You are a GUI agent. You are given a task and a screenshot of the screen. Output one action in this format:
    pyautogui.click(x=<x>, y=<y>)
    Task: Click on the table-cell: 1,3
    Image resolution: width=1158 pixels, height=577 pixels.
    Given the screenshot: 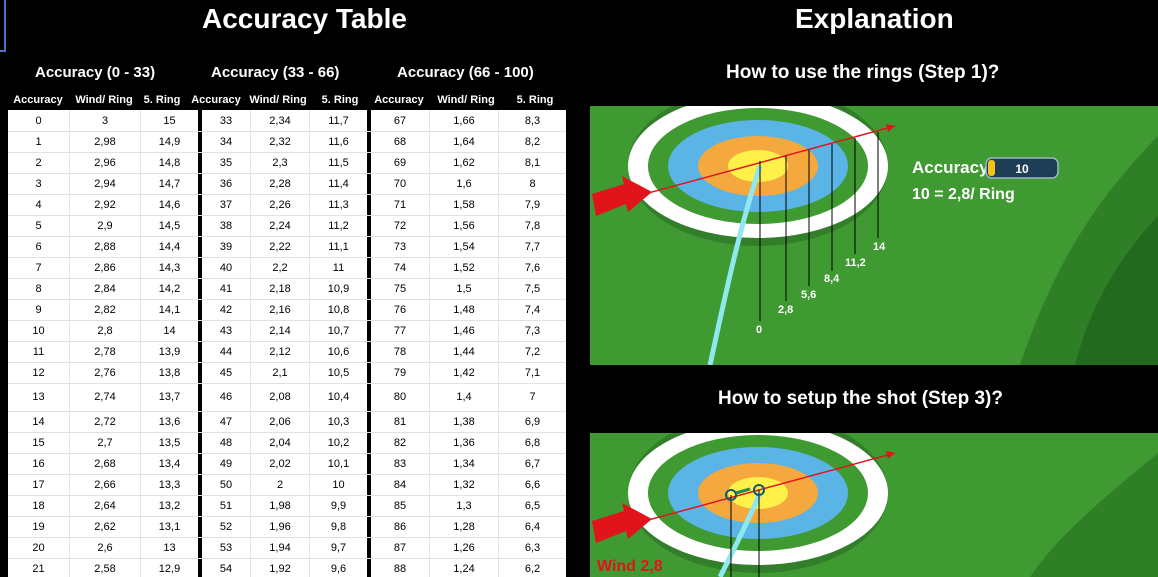 What is the action you would take?
    pyautogui.click(x=464, y=505)
    